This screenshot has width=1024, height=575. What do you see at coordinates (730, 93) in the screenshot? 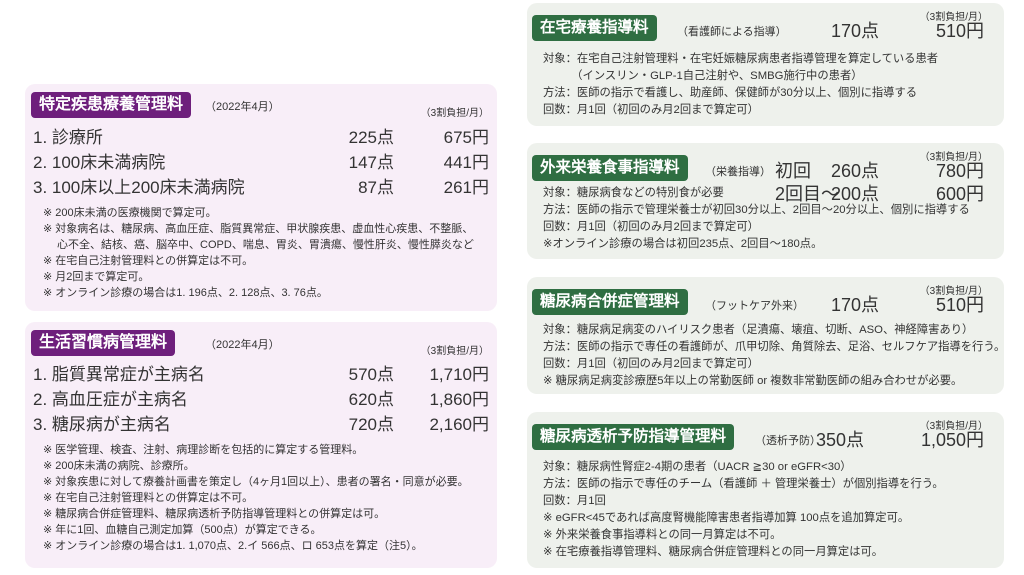
I see `note-line: 方法：医師の指示で看護し、助産師、保健師が30分以上、個別に指導する` at bounding box center [730, 93].